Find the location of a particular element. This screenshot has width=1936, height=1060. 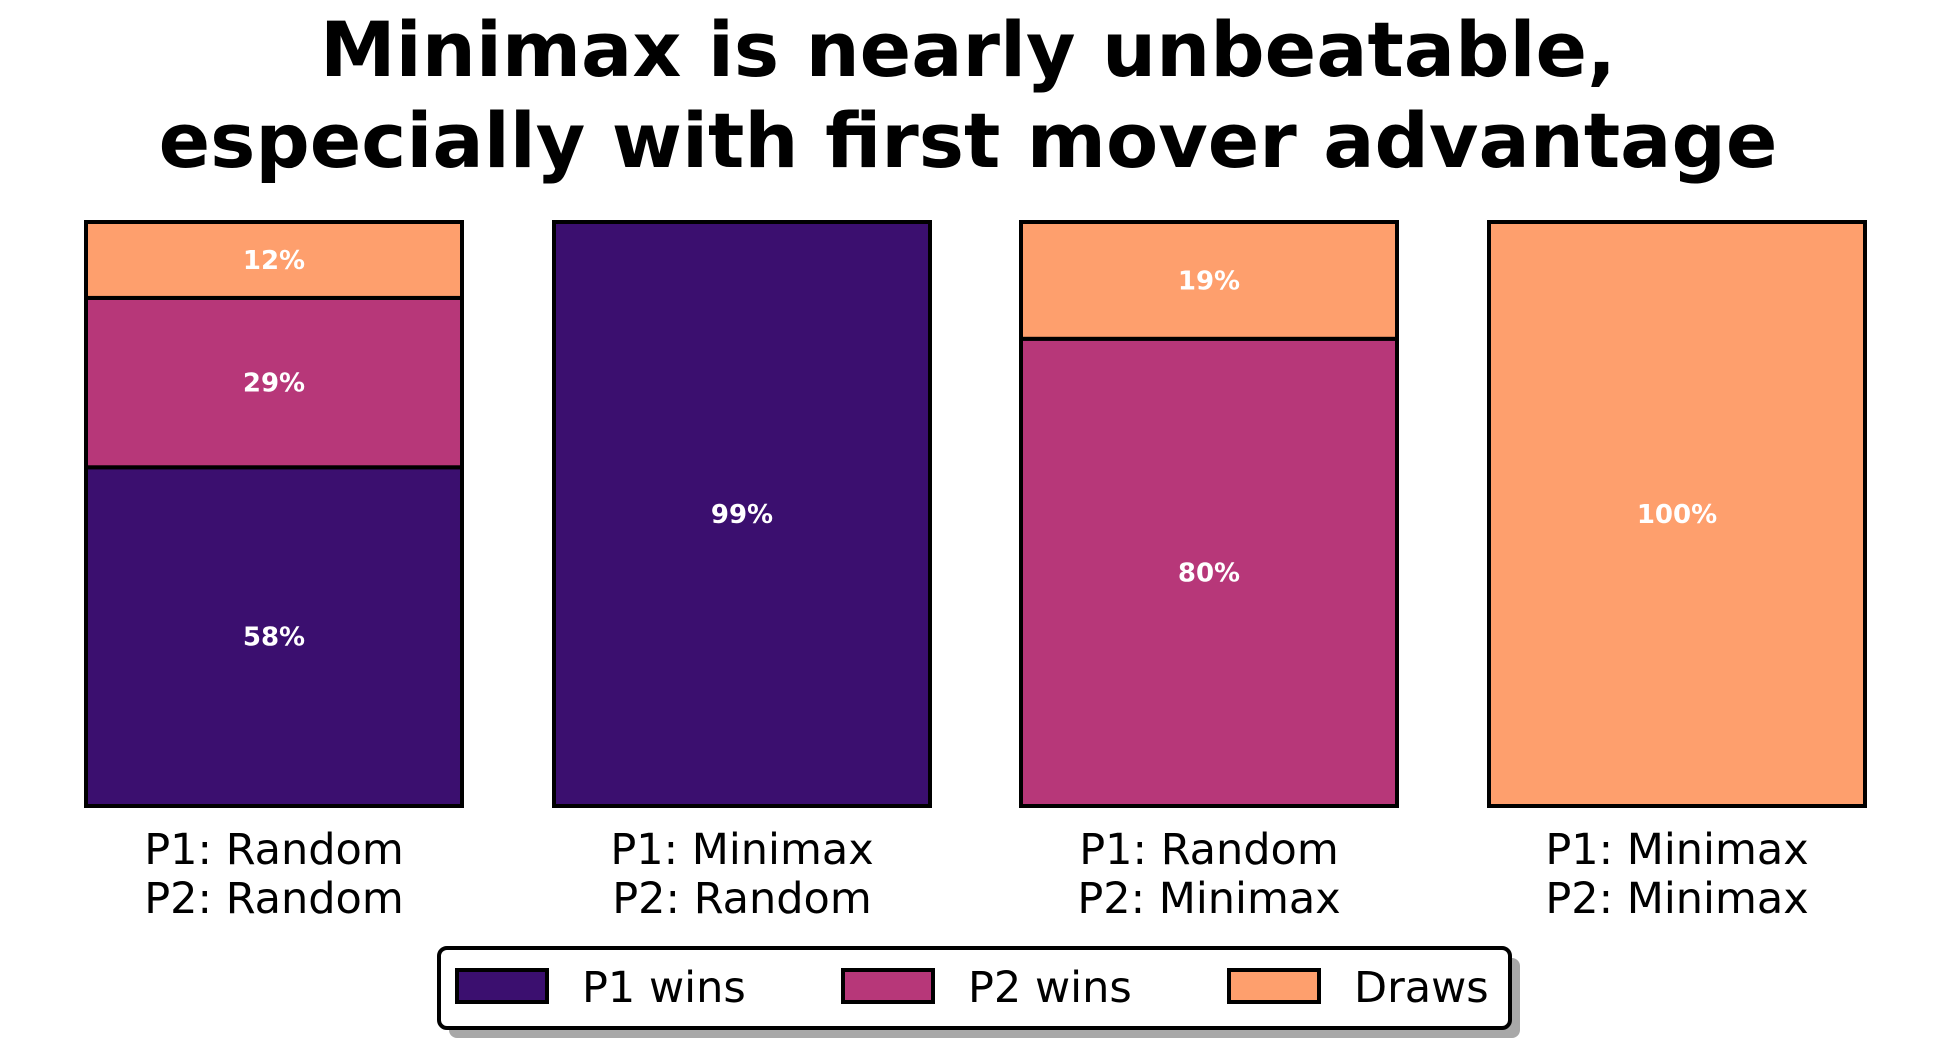

legend-item-p2-wins: P2 wins is located at coordinates (986, 988).